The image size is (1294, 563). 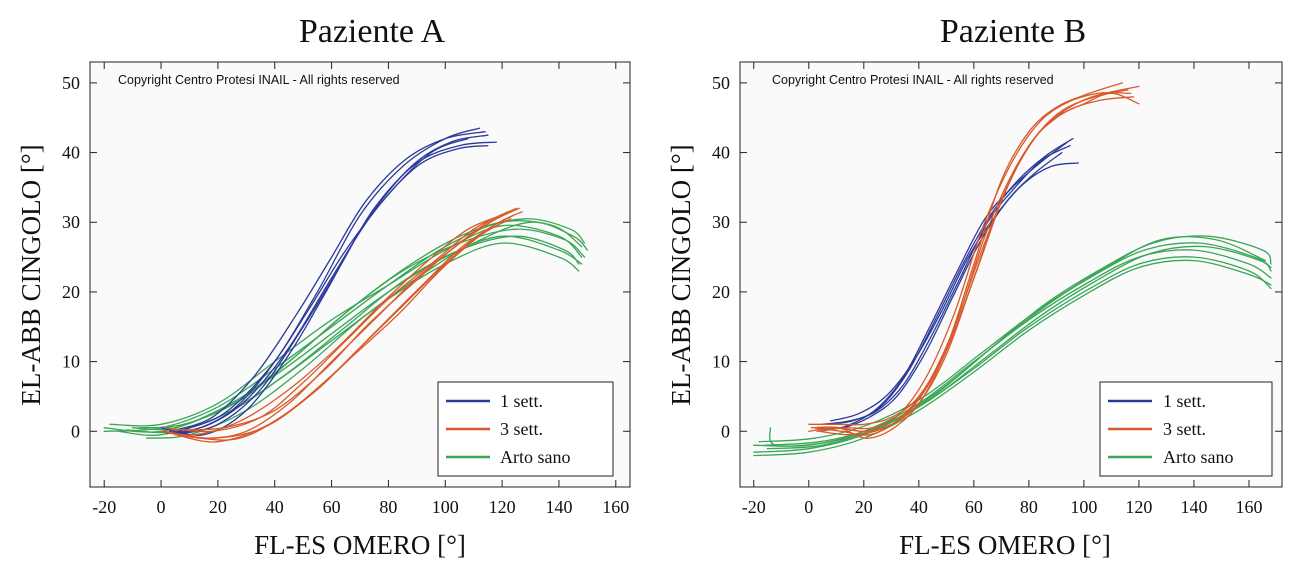 I want to click on panel-a-legend: 1 sett. 3 sett. Arto sano, so click(x=525, y=429).